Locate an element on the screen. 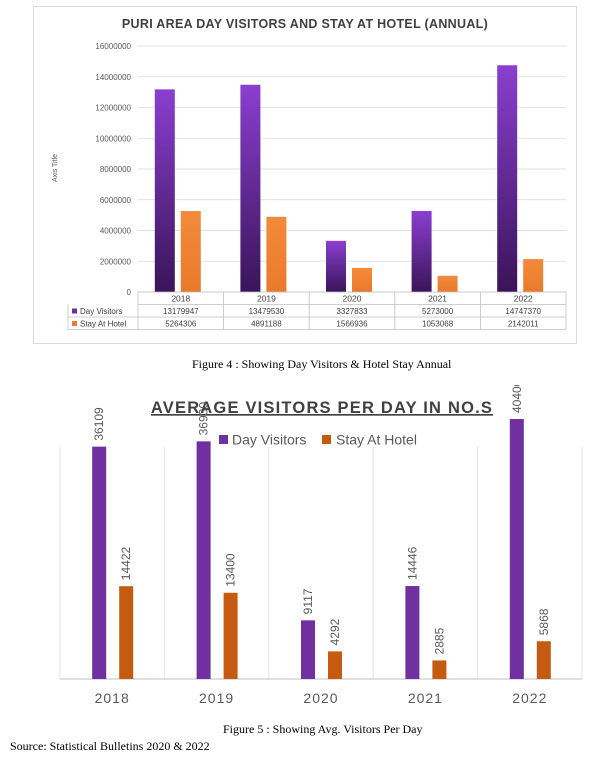 Image resolution: width=603 pixels, height=758 pixels. chart2-legend-label: Day Visitors is located at coordinates (269, 440).